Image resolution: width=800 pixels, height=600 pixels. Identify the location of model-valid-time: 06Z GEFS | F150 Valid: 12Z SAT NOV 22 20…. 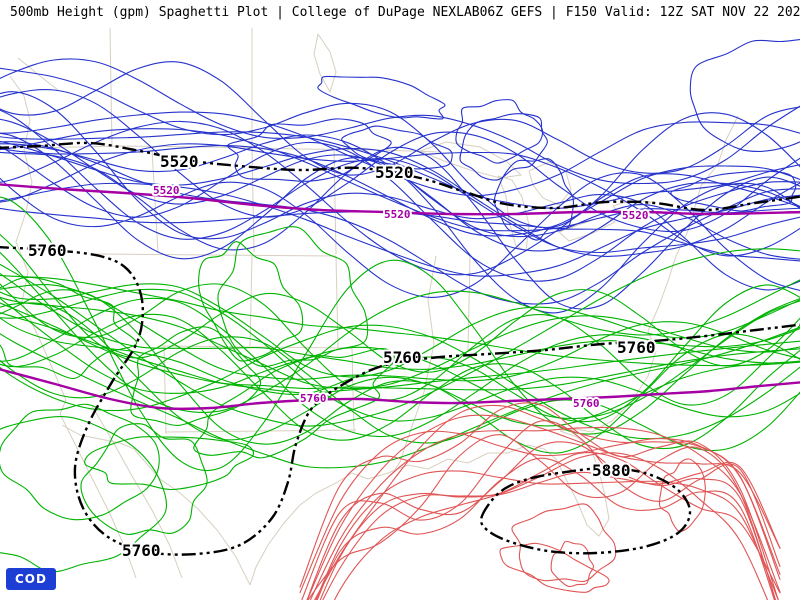
(639, 12).